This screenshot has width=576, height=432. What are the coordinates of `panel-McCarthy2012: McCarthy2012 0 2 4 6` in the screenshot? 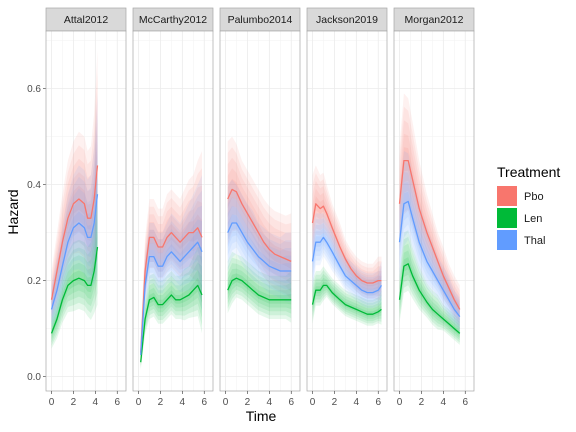 It's located at (173, 207).